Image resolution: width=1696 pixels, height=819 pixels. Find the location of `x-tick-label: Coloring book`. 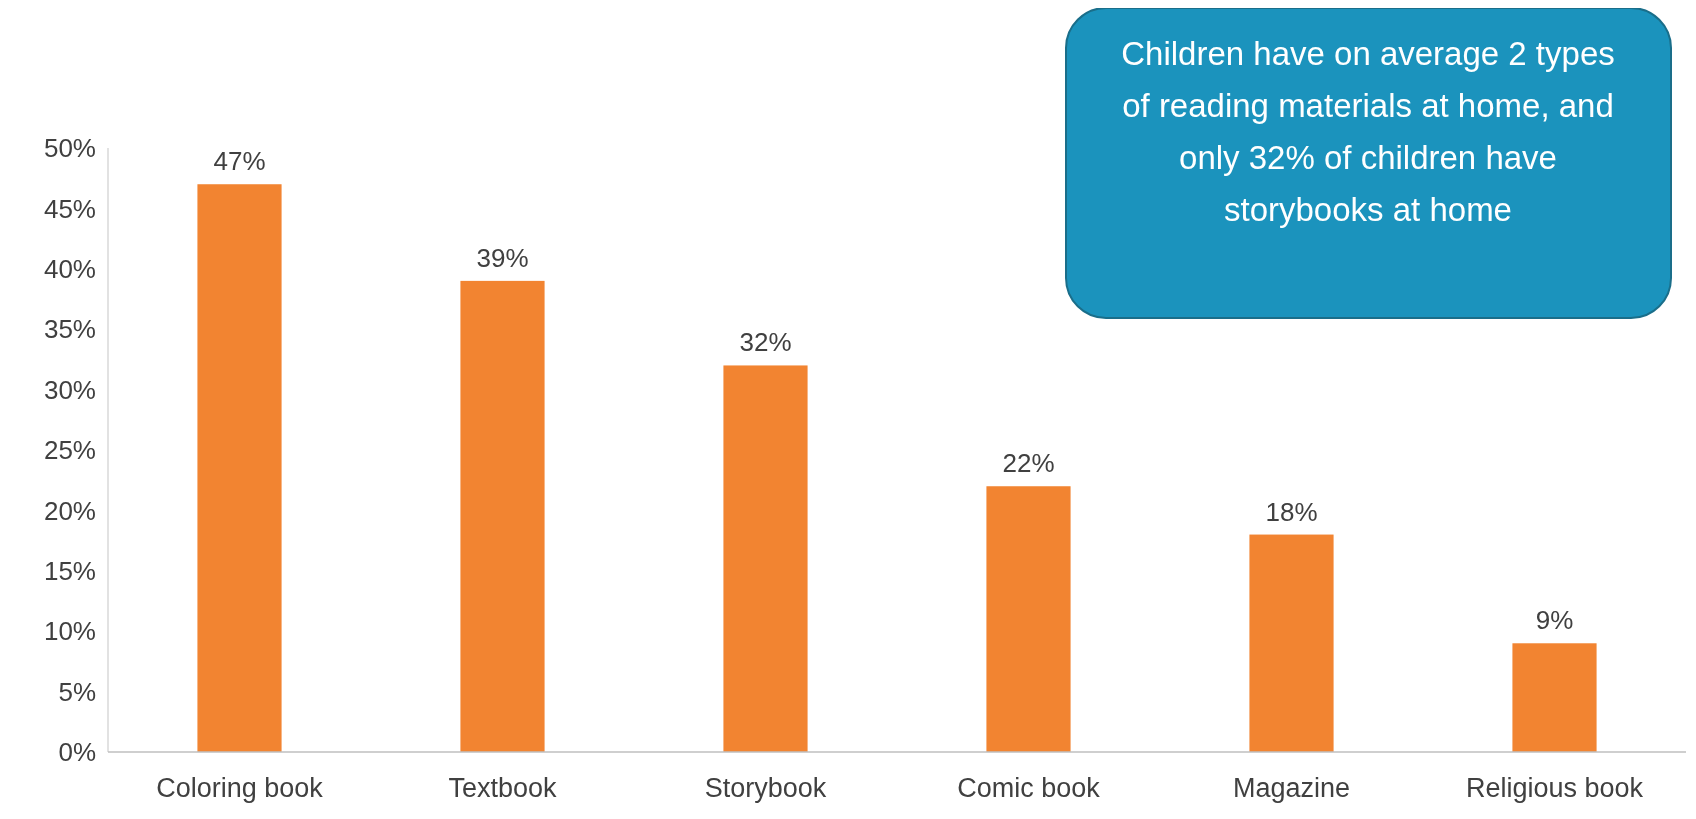

x-tick-label: Coloring book is located at coordinates (240, 788).